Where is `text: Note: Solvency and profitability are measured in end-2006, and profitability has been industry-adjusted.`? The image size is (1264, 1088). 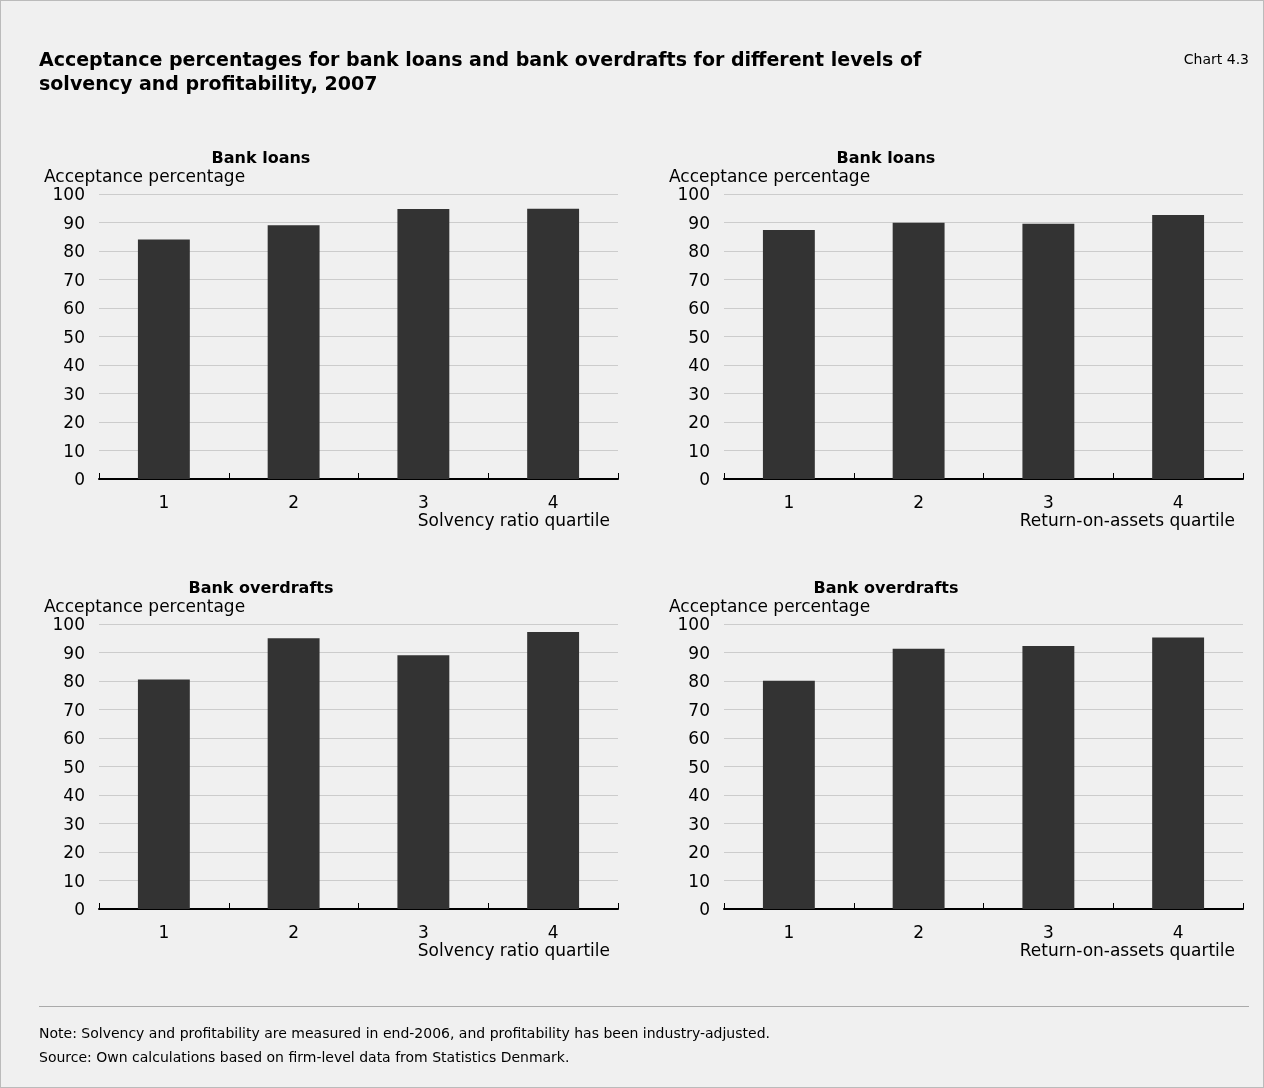
text: Note: Solvency and profitability are measured in end-2006, and profitability has been industry-adjusted. is located at coordinates (405, 1033).